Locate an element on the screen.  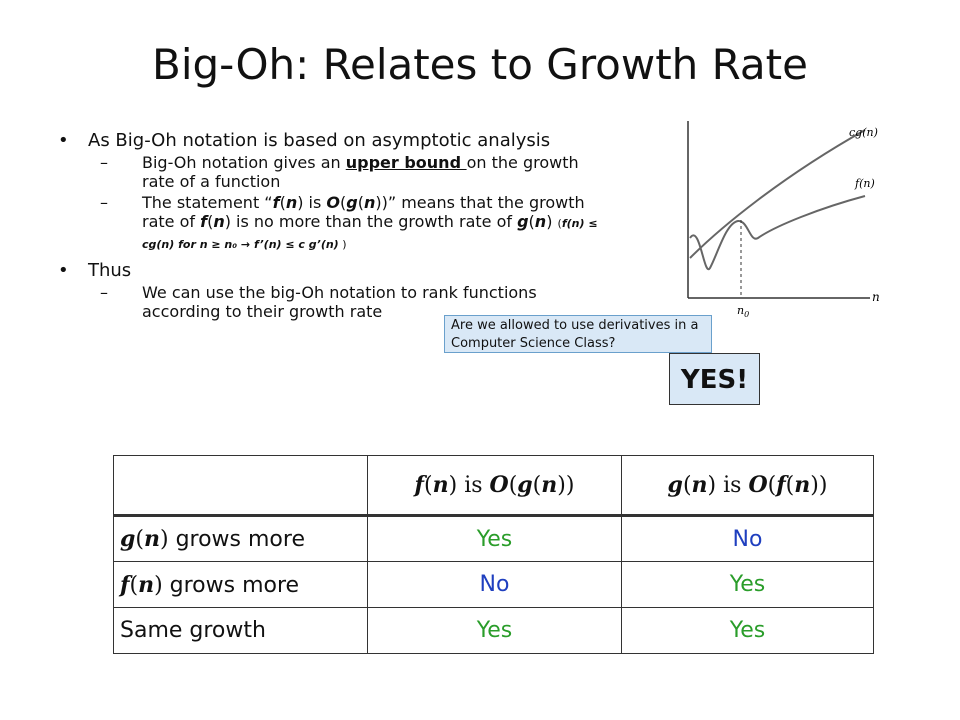
bullet-thus: Thus is located at coordinates (328, 270).